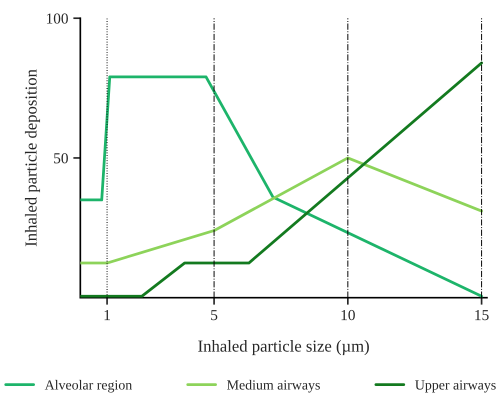  I want to click on x-axis-title: Inhaled particle size (µm), so click(283, 348).